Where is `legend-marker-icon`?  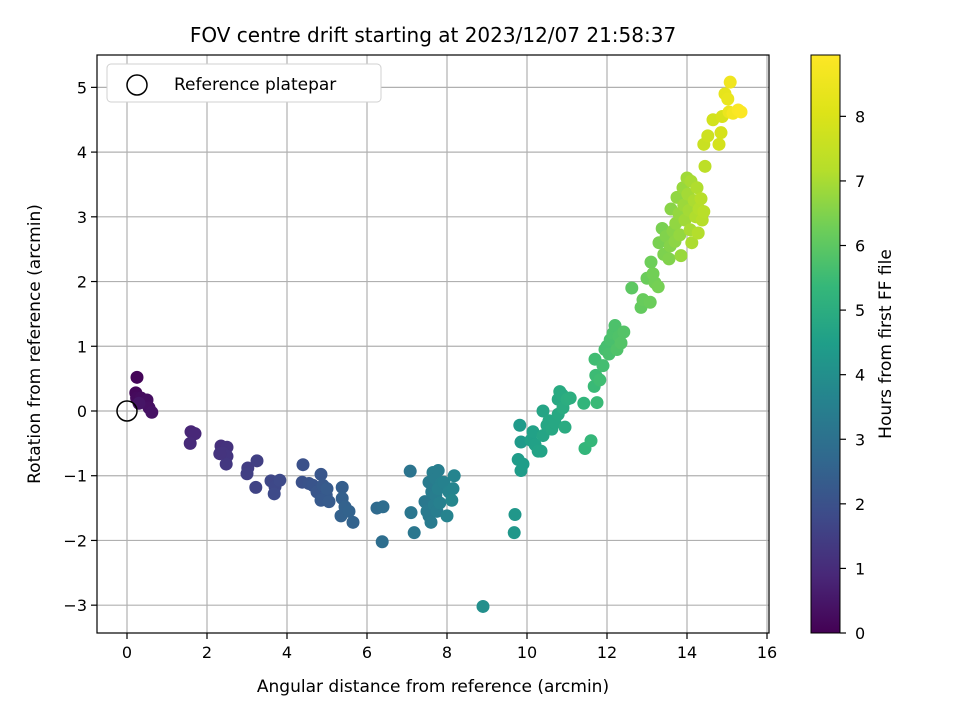 legend-marker-icon is located at coordinates (137, 85).